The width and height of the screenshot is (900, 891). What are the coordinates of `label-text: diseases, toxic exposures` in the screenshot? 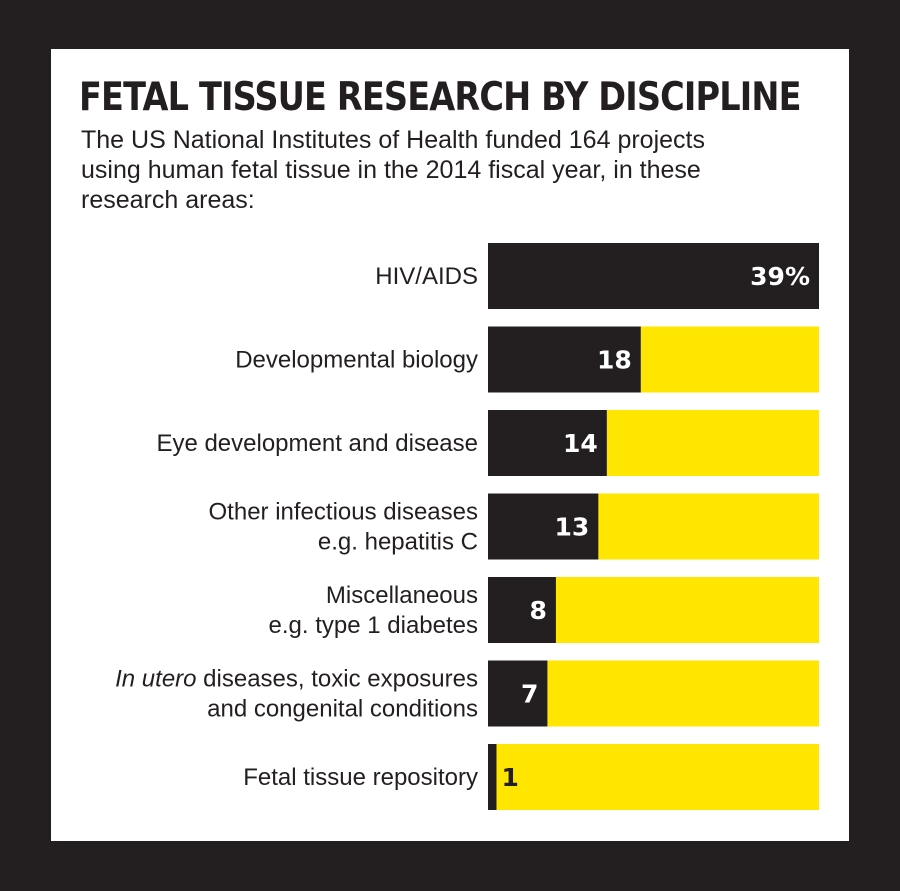 It's located at (337, 679).